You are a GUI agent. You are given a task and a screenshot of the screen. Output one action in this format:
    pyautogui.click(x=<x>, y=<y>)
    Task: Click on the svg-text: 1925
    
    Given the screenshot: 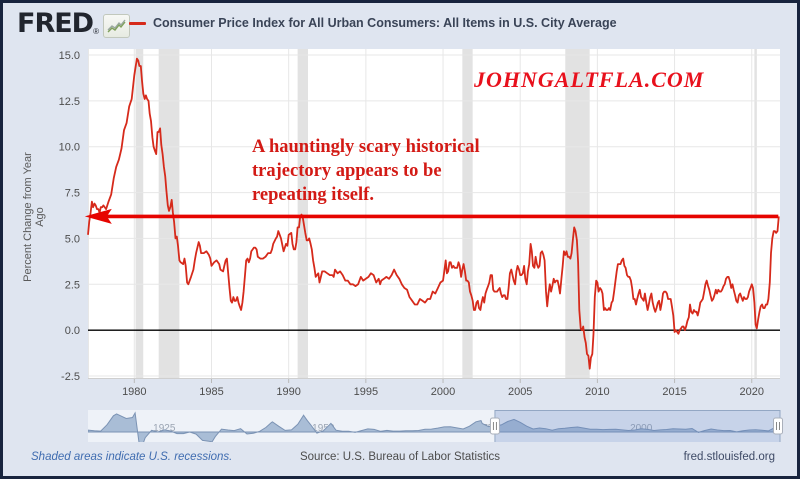 What is the action you would take?
    pyautogui.click(x=164, y=428)
    